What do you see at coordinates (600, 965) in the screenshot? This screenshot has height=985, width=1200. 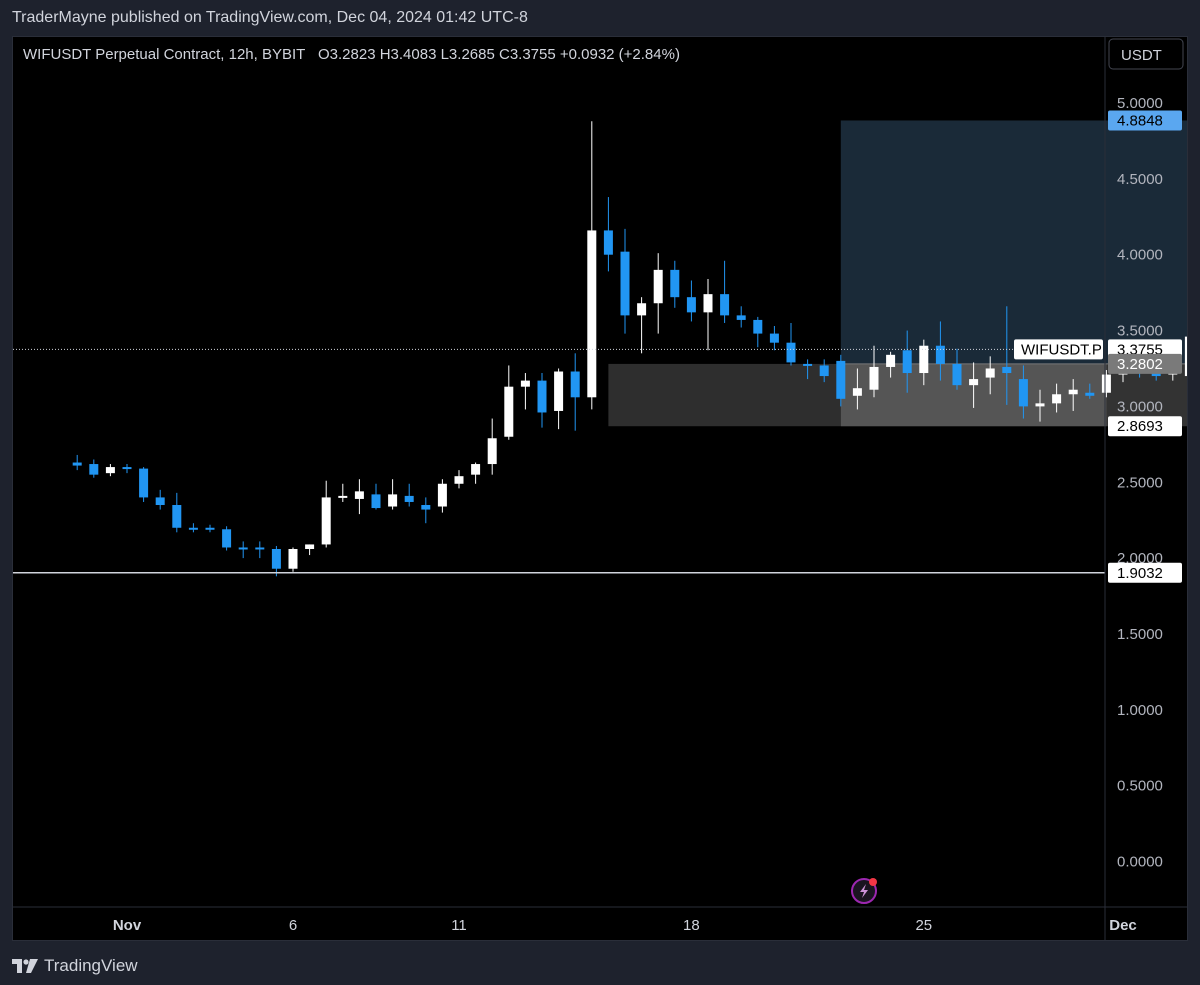 I see `footer: TradingView` at bounding box center [600, 965].